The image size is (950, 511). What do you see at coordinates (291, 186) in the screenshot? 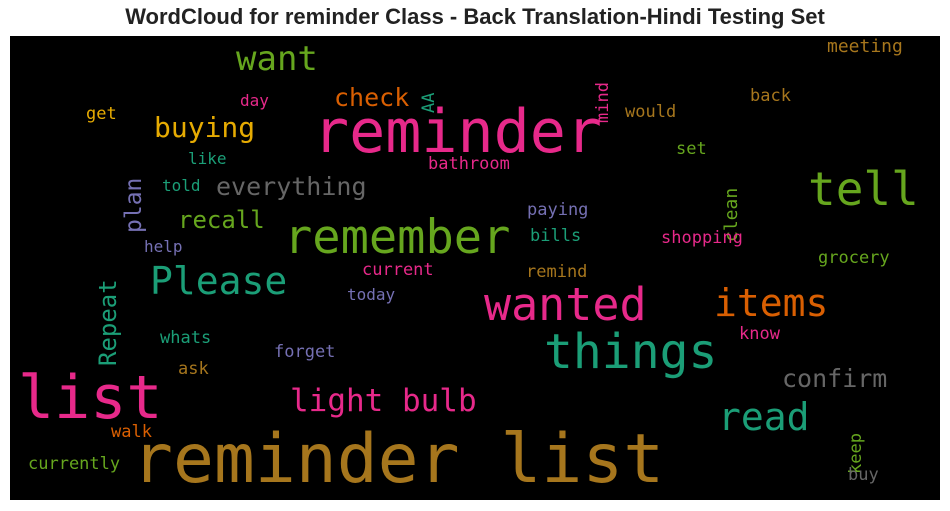
I see `word-everything: everything` at bounding box center [291, 186].